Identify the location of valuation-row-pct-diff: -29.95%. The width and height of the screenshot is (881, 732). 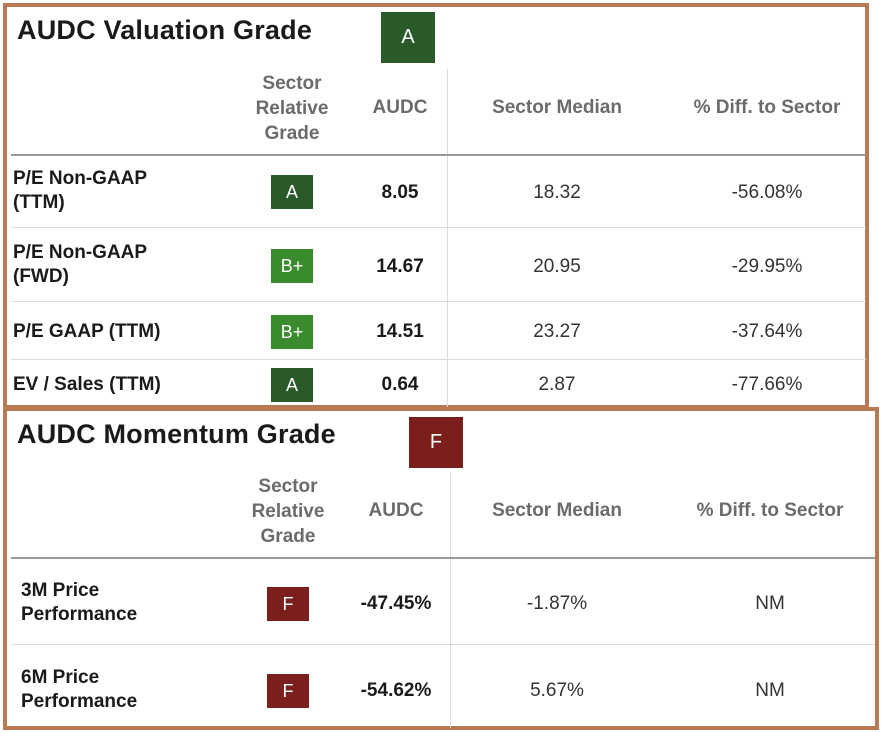
(767, 266).